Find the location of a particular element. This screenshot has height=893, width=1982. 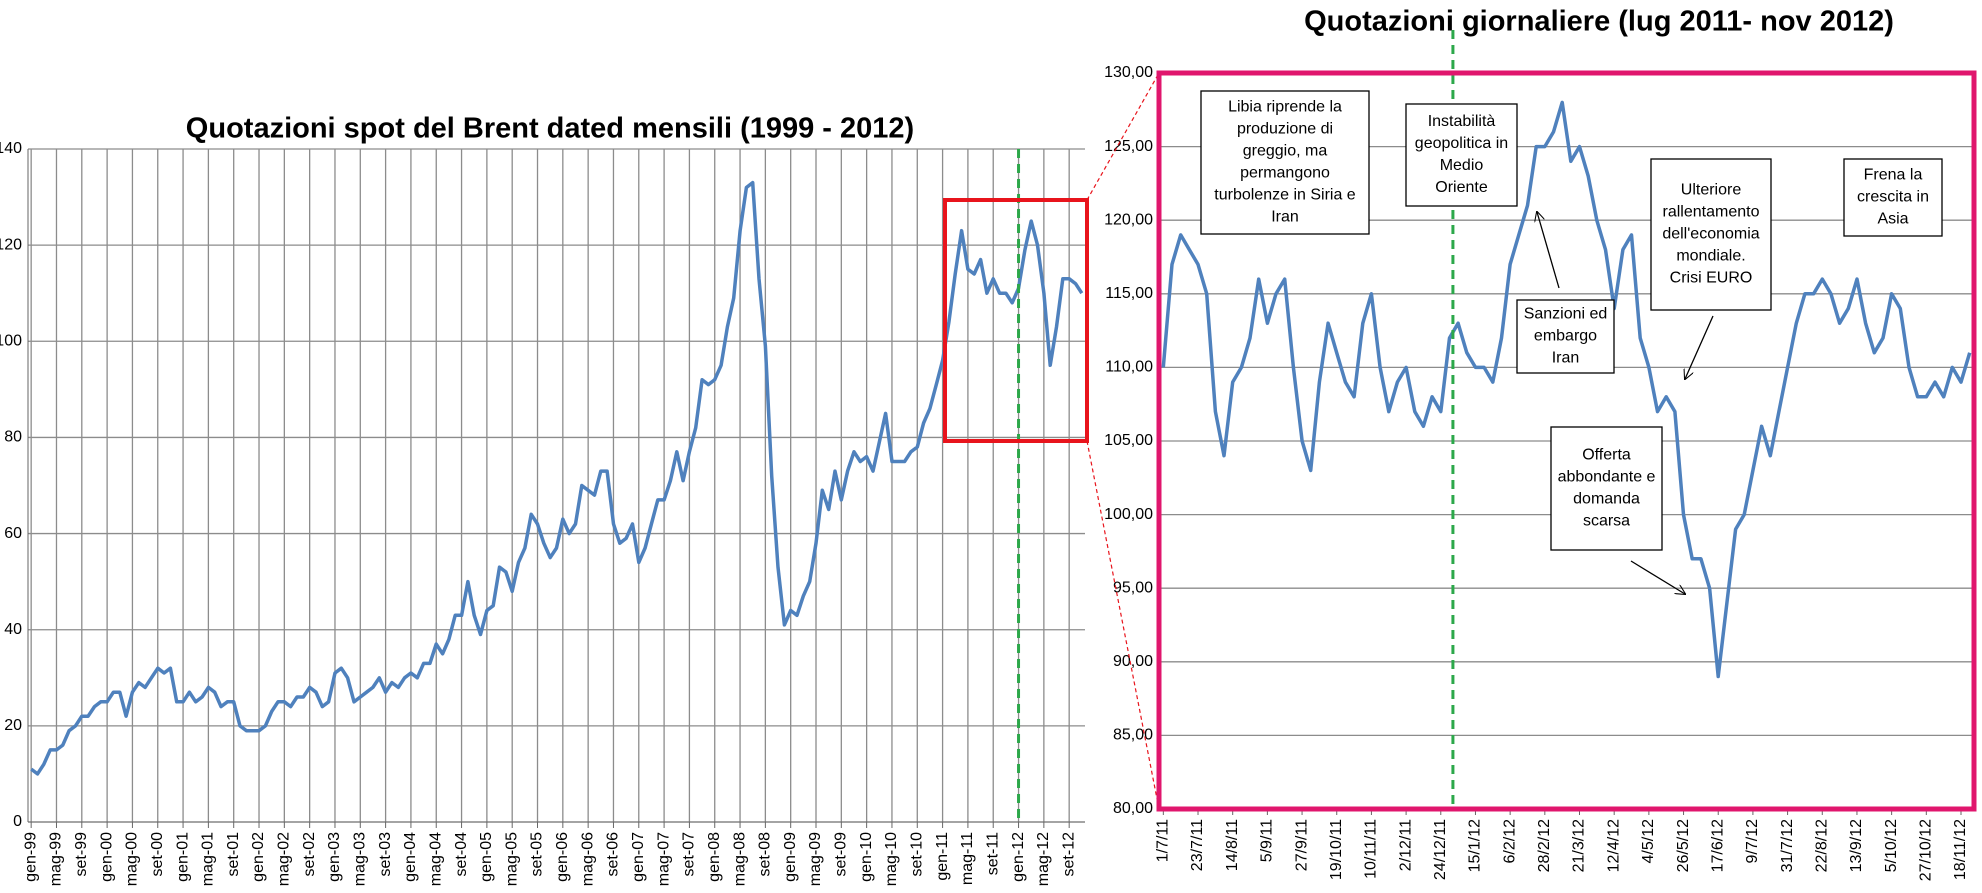

x-tick-label: 2/12/11 is located at coordinates (1405, 845).